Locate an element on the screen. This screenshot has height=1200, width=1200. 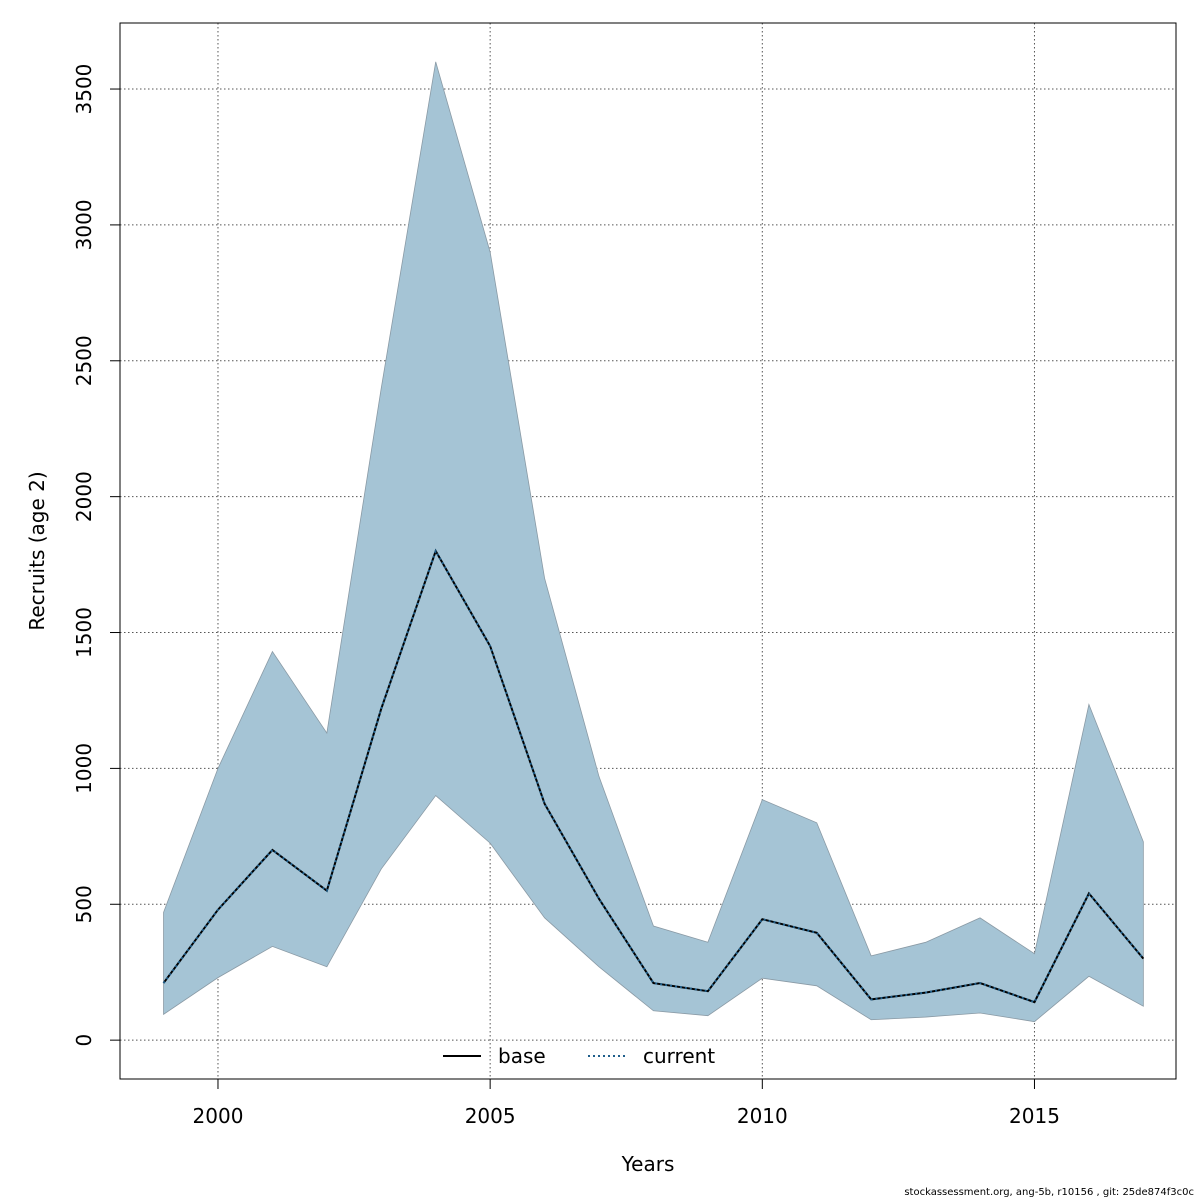
x-axis-title: Years is located at coordinates (648, 1164).